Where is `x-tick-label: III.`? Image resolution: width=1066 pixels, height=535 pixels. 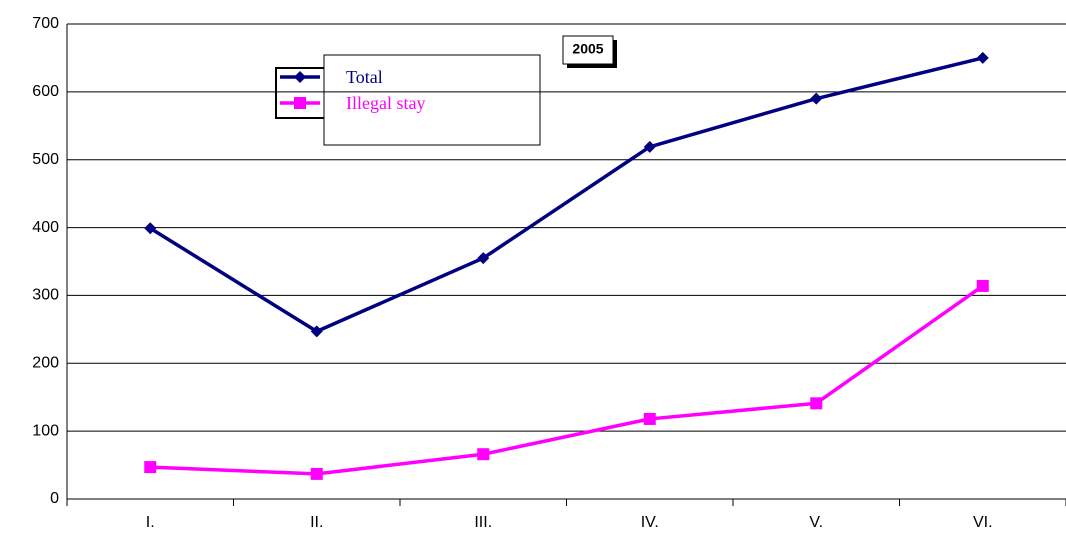 x-tick-label: III. is located at coordinates (483, 522).